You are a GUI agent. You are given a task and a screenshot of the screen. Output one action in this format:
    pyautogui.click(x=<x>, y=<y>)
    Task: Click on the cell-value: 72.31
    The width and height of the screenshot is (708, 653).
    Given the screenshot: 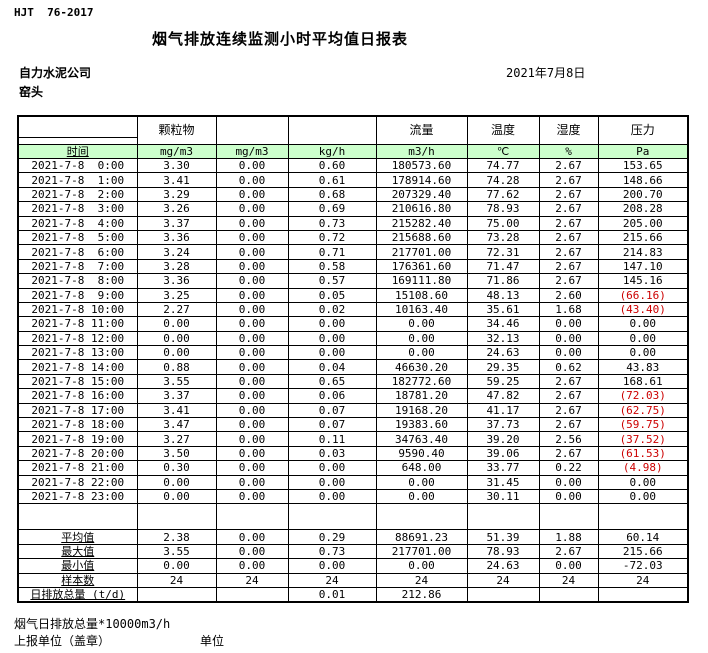 What is the action you would take?
    pyautogui.click(x=503, y=252)
    